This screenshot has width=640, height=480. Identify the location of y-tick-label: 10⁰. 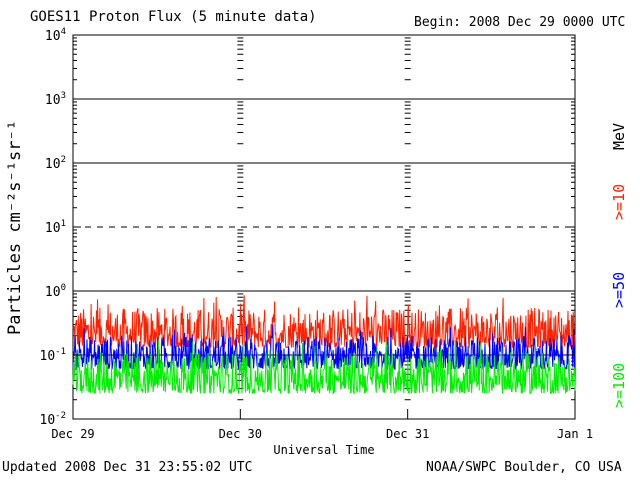
(55, 291).